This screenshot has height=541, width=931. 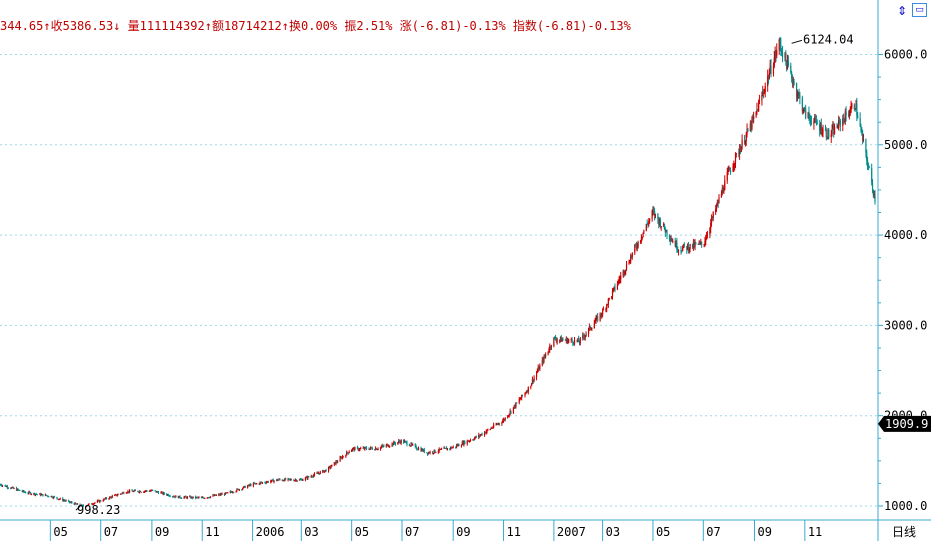 I want to click on window-icon: ▭, so click(x=919, y=10).